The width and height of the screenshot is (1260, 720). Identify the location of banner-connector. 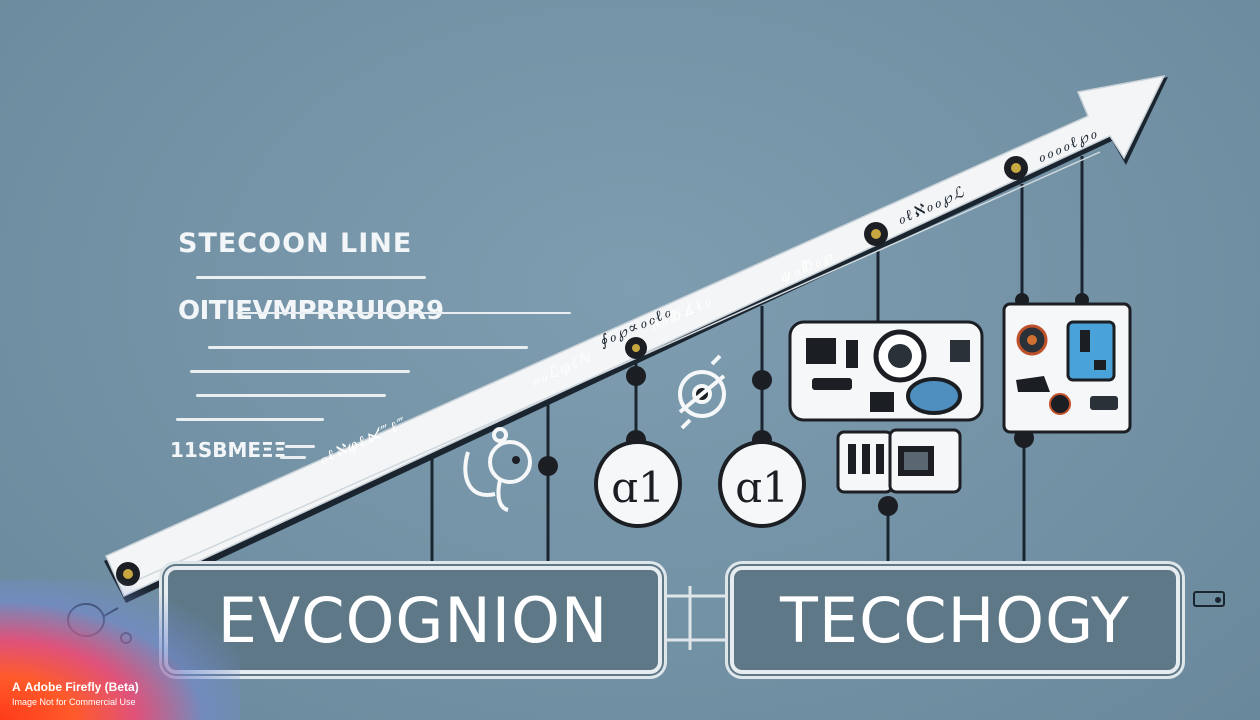
(695, 618).